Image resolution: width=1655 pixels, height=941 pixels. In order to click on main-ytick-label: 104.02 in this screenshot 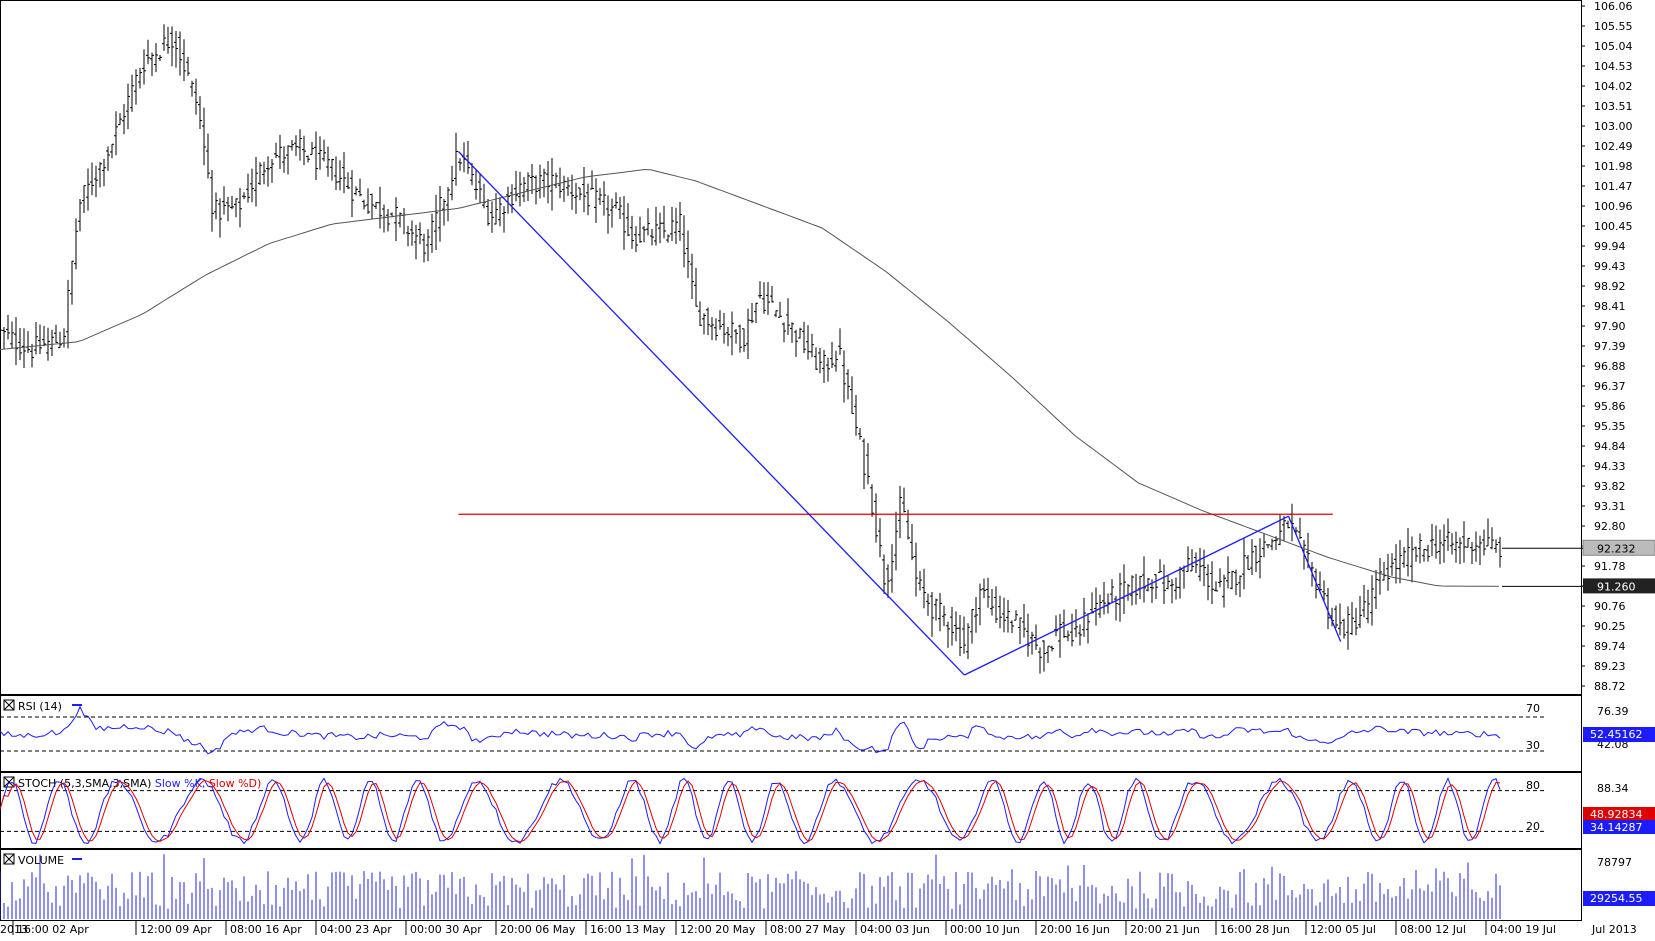, I will do `click(1613, 86)`.